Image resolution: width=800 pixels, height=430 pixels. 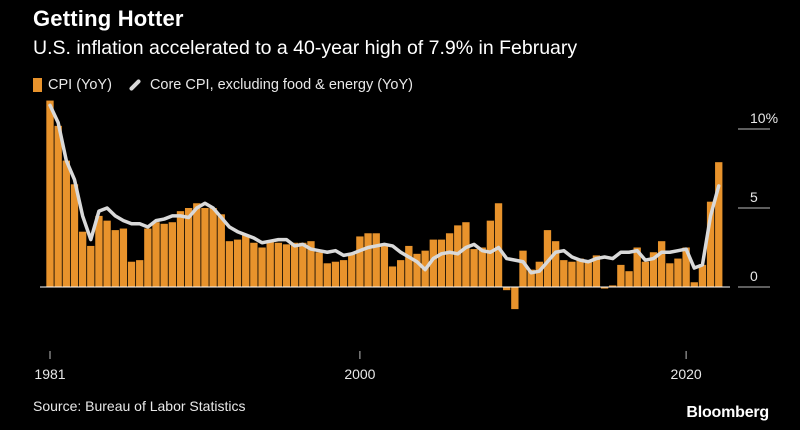 I want to click on legend-core-label: Core CPI, excluding food & energy (YoY), so click(x=281, y=85).